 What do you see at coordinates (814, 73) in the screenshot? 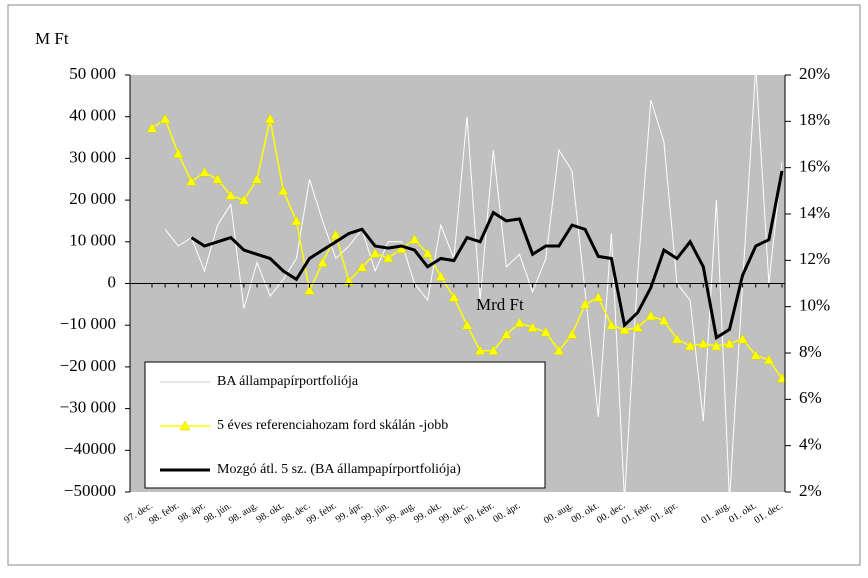
I see `y2-tick-label: 20%` at bounding box center [814, 73].